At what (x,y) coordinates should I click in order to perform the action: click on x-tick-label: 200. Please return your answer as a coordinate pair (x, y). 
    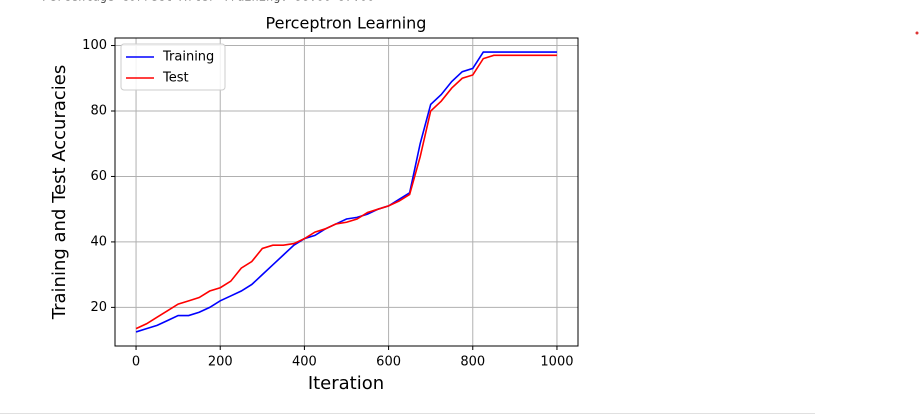
    Looking at the image, I should click on (220, 362).